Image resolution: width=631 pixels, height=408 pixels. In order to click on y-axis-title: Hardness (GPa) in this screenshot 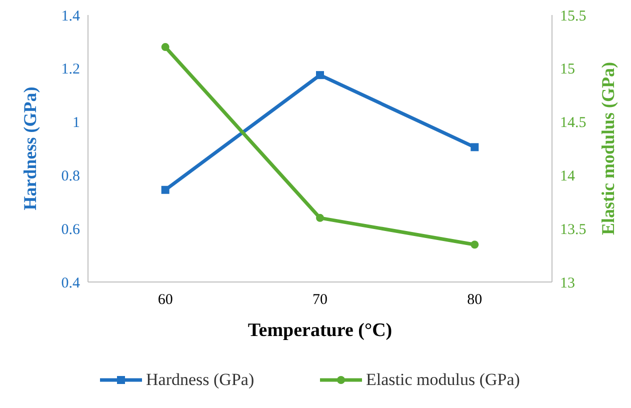, I will do `click(30, 148)`.